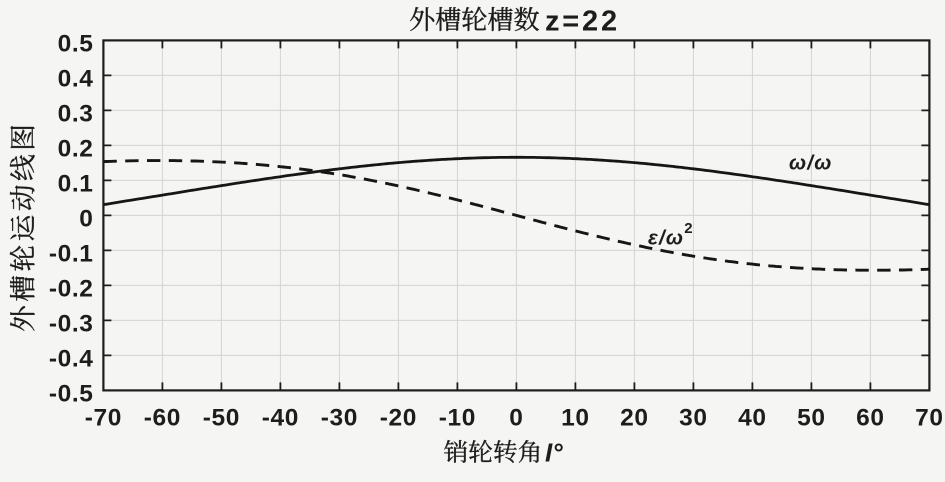  Describe the element at coordinates (71, 324) in the screenshot. I see `svg-text: -0.3` at that location.